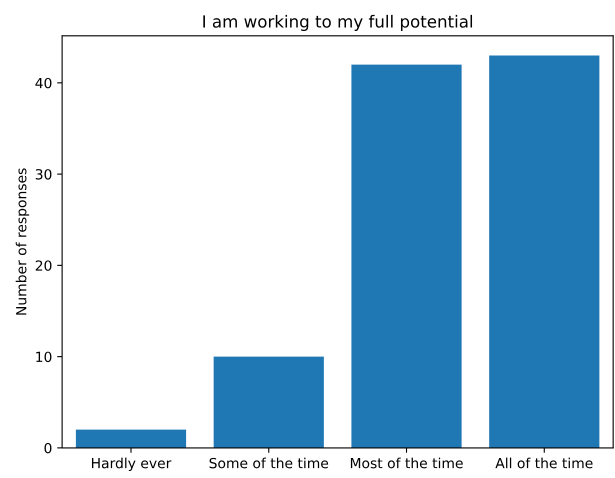 Image resolution: width=615 pixels, height=478 pixels. What do you see at coordinates (44, 265) in the screenshot?
I see `y-tick-label: 20` at bounding box center [44, 265].